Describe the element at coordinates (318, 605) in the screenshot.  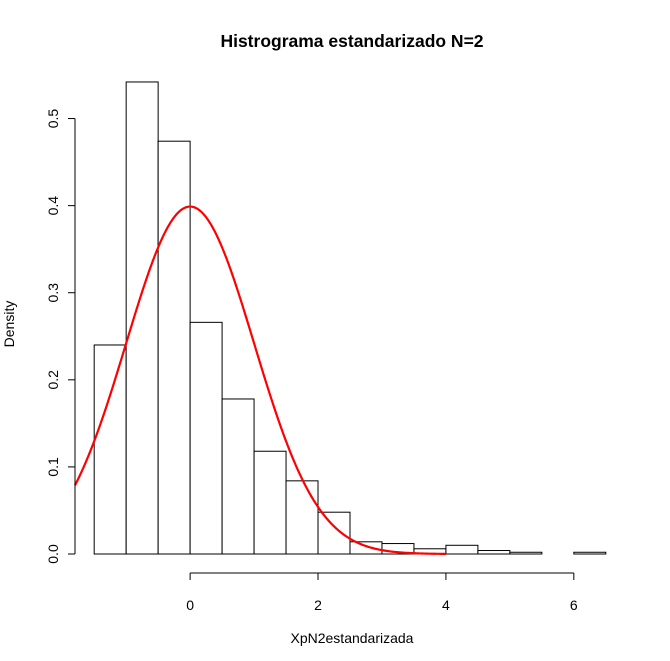
I see `x-tick-label-1: 2` at that location.